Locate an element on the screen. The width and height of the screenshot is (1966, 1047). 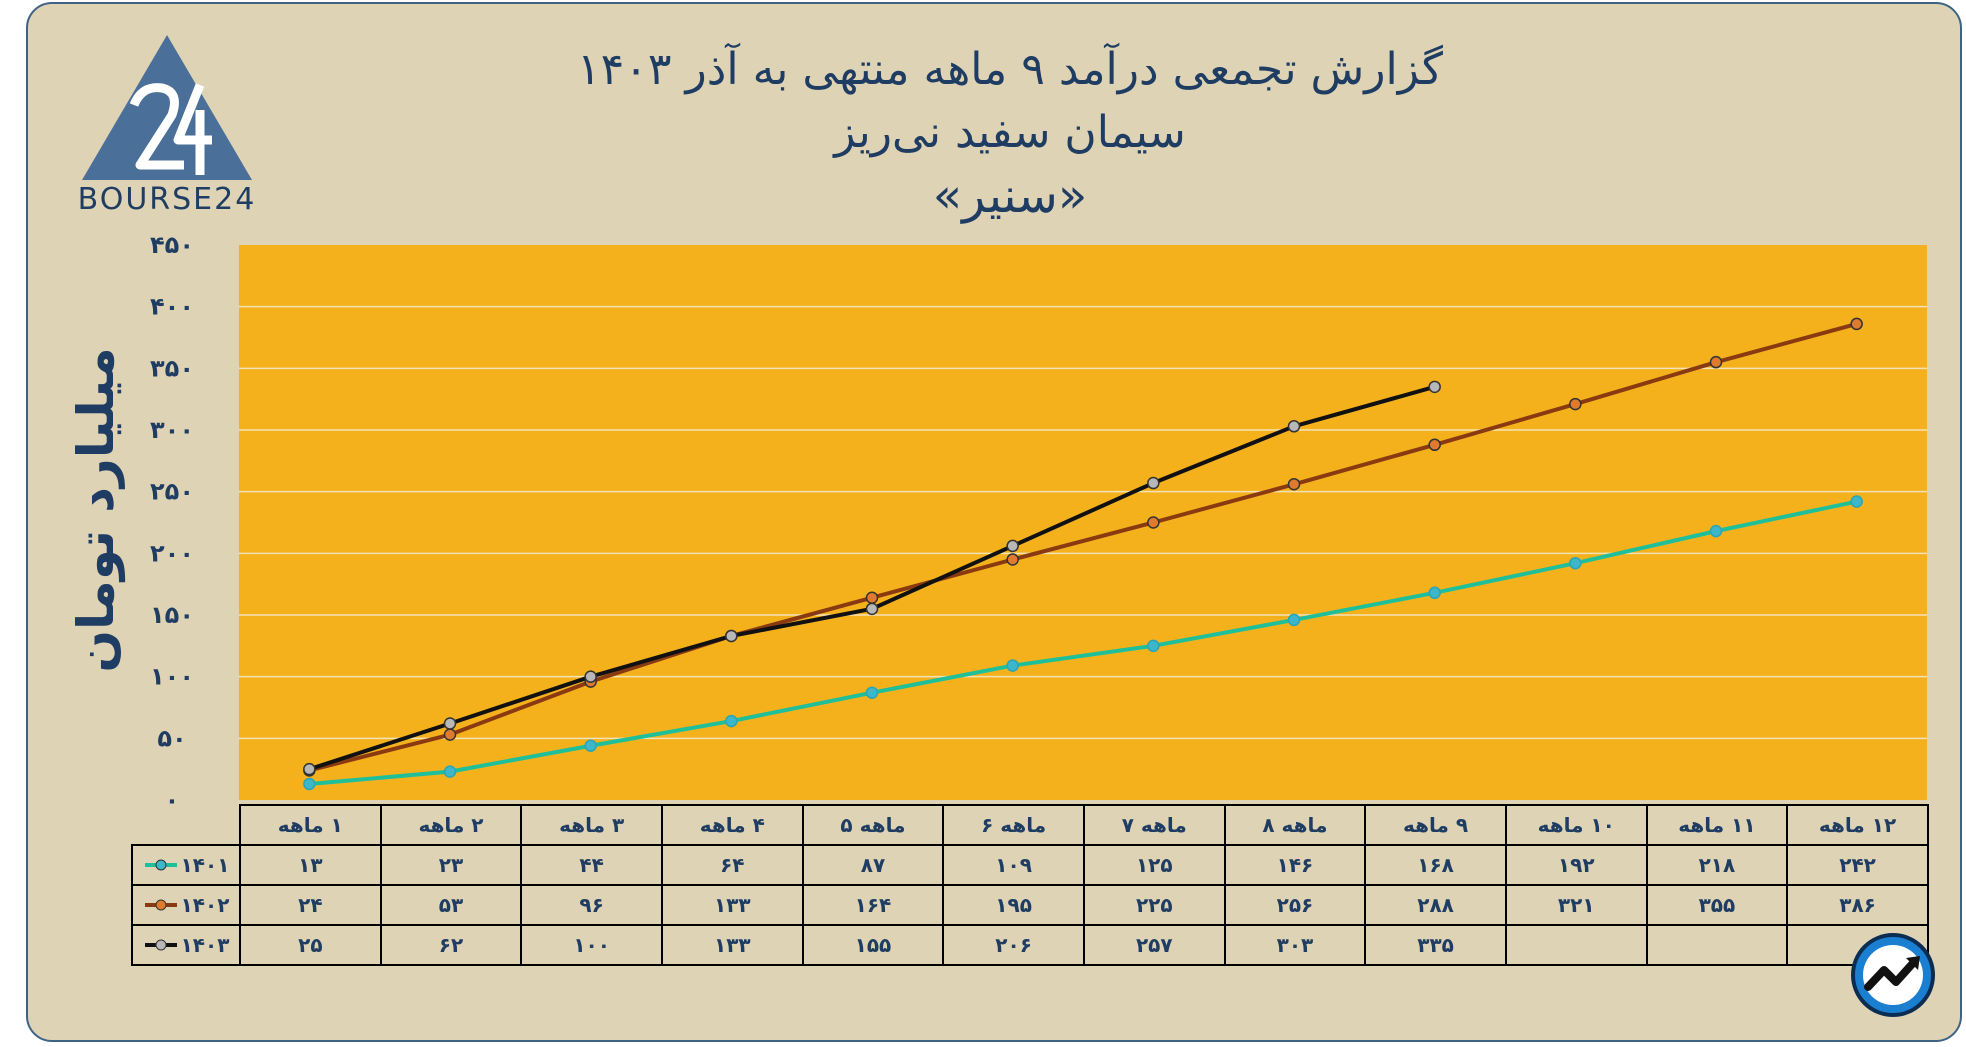
category-header: ۱۱ ماهه is located at coordinates (1717, 825).